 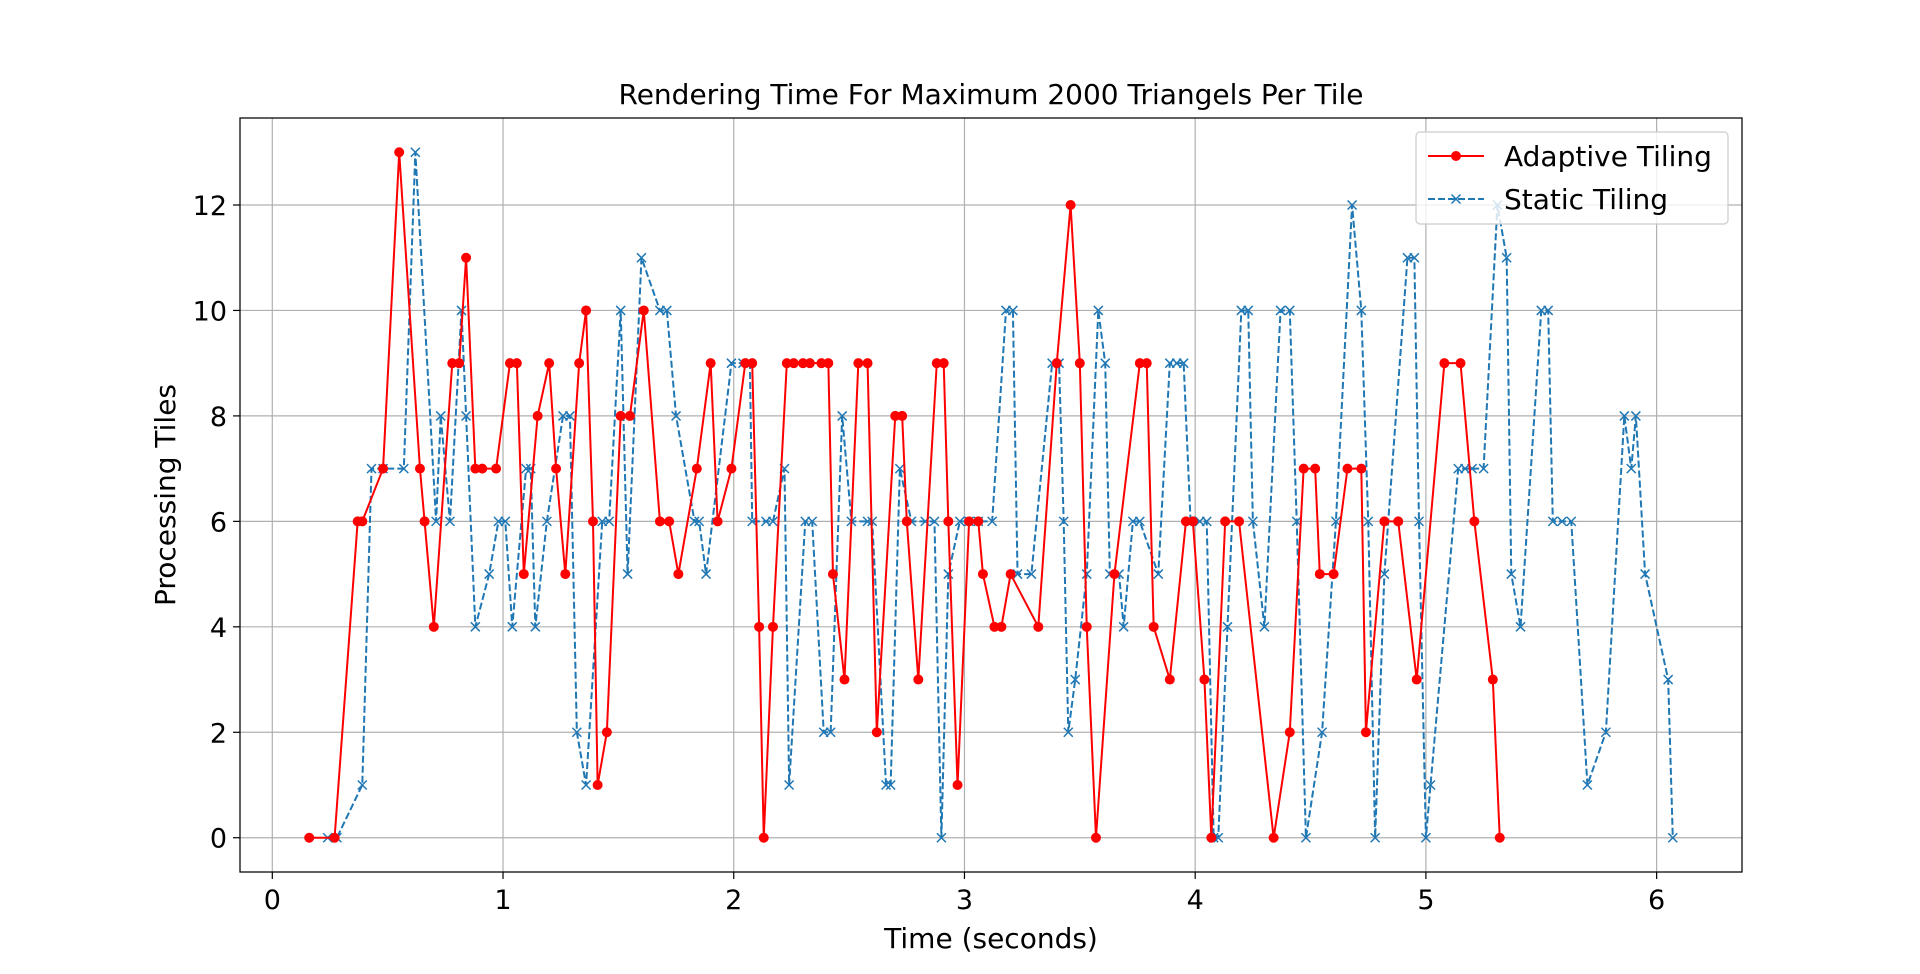 What do you see at coordinates (1425, 900) in the screenshot?
I see `x-tick-label: 5` at bounding box center [1425, 900].